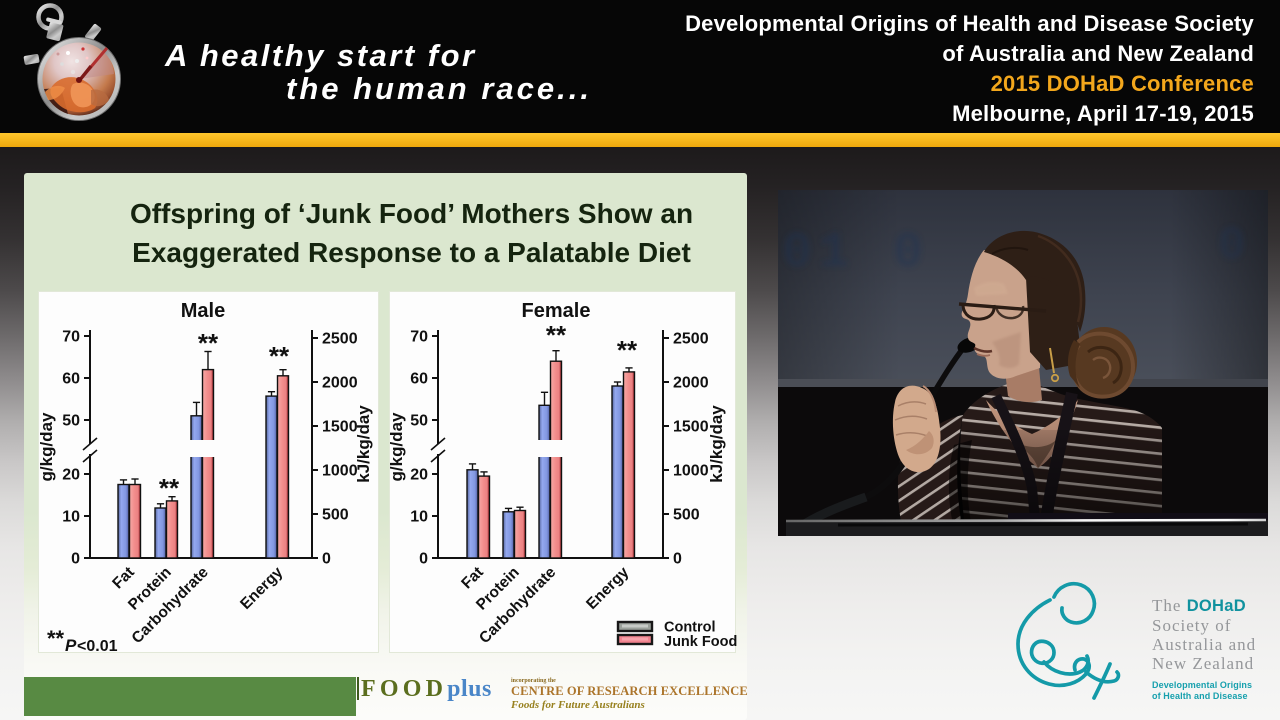 The height and width of the screenshot is (720, 1280). I want to click on svg-text: Junk Food, so click(700, 642).